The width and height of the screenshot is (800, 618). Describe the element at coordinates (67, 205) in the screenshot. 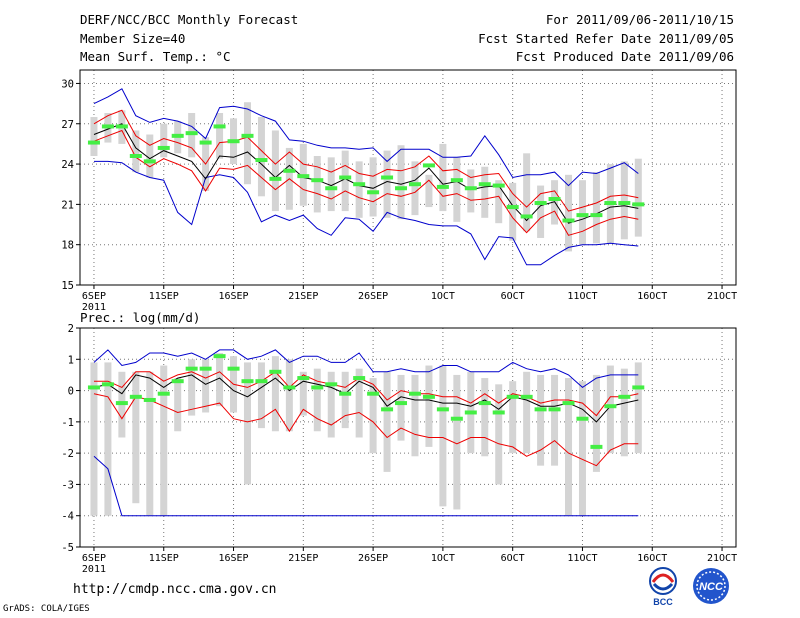

I see `y-tick-label: 21` at that location.